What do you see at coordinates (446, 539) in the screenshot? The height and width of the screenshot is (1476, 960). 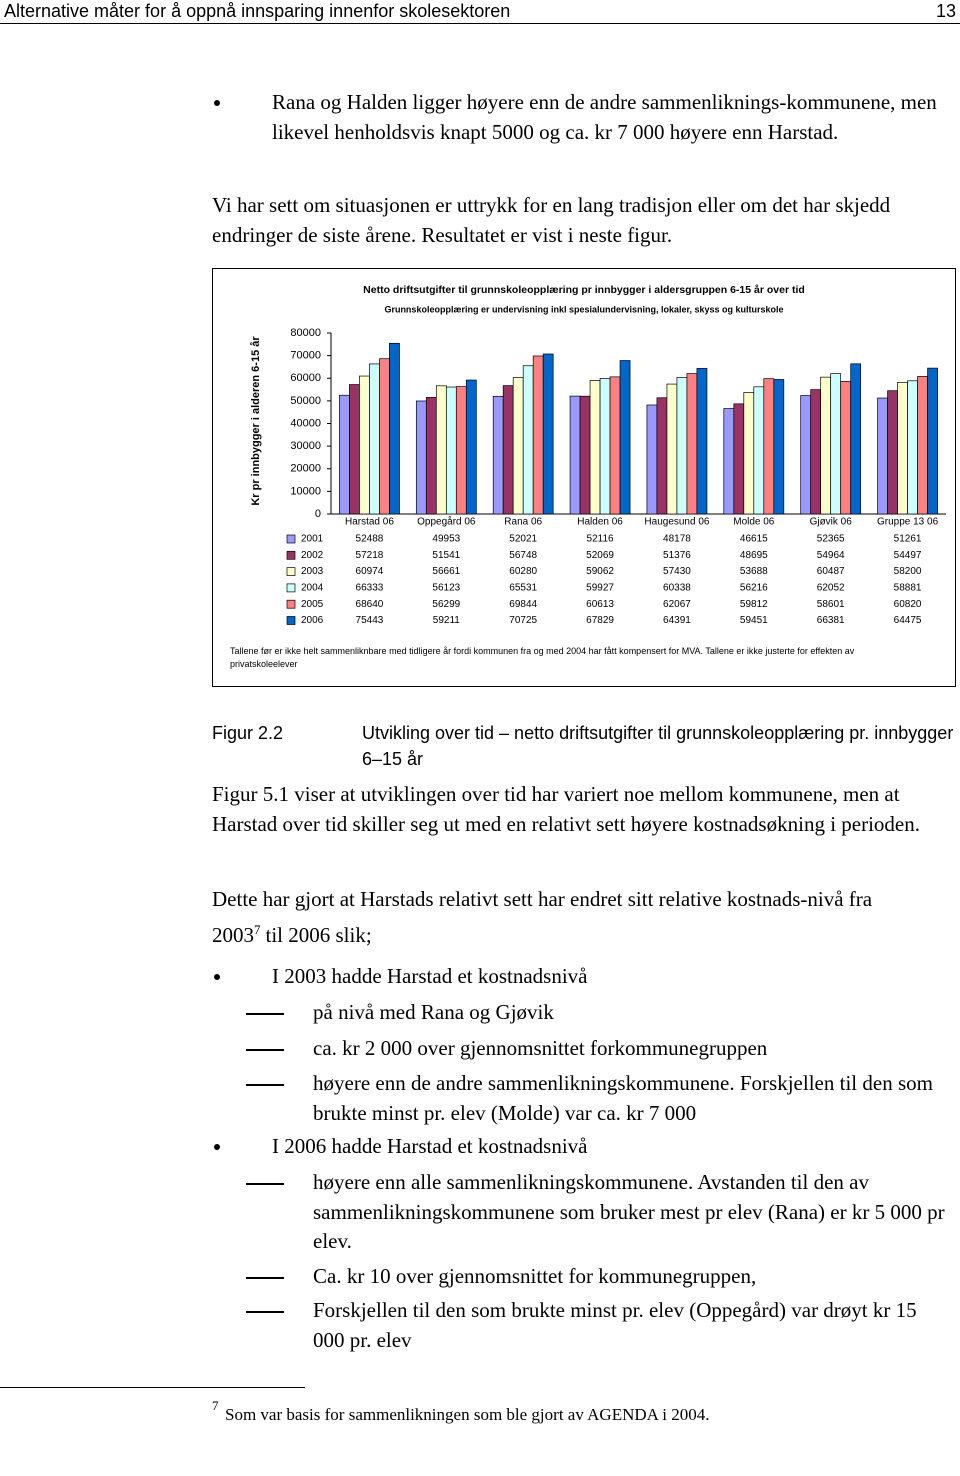 I see `table-value: 49953` at bounding box center [446, 539].